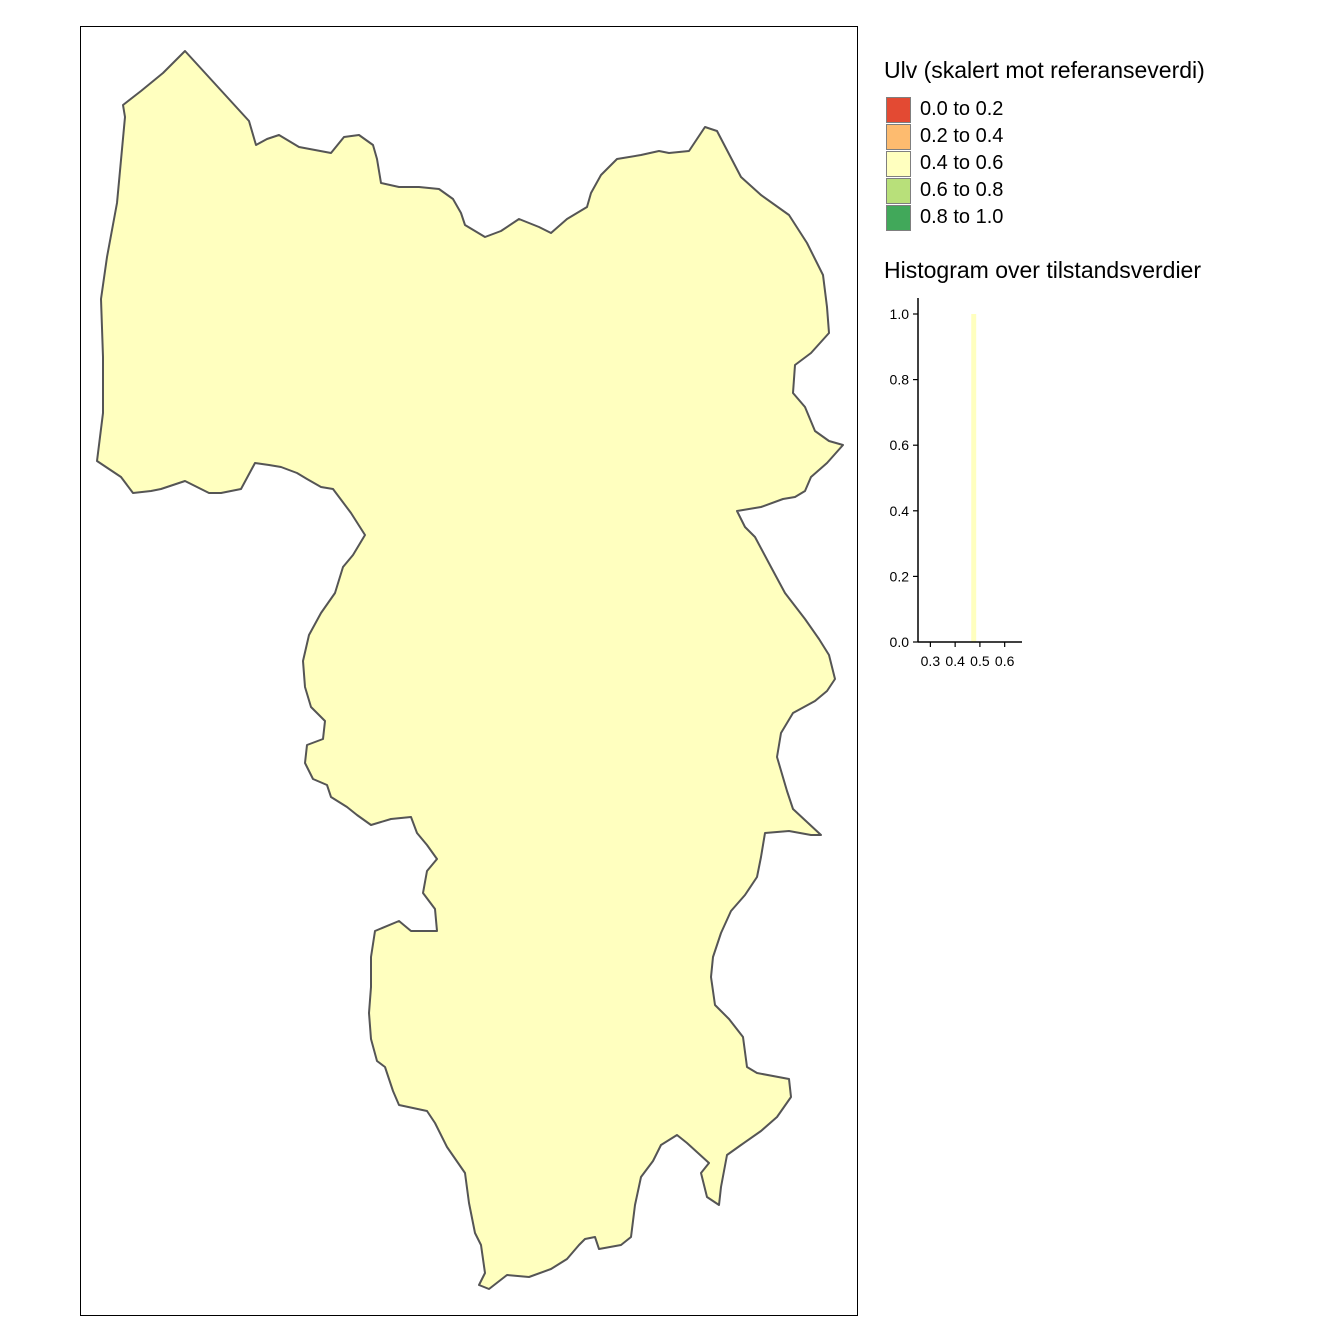 The width and height of the screenshot is (1344, 1344). Describe the element at coordinates (900, 314) in the screenshot. I see `y-tick-label: 1.0` at that location.